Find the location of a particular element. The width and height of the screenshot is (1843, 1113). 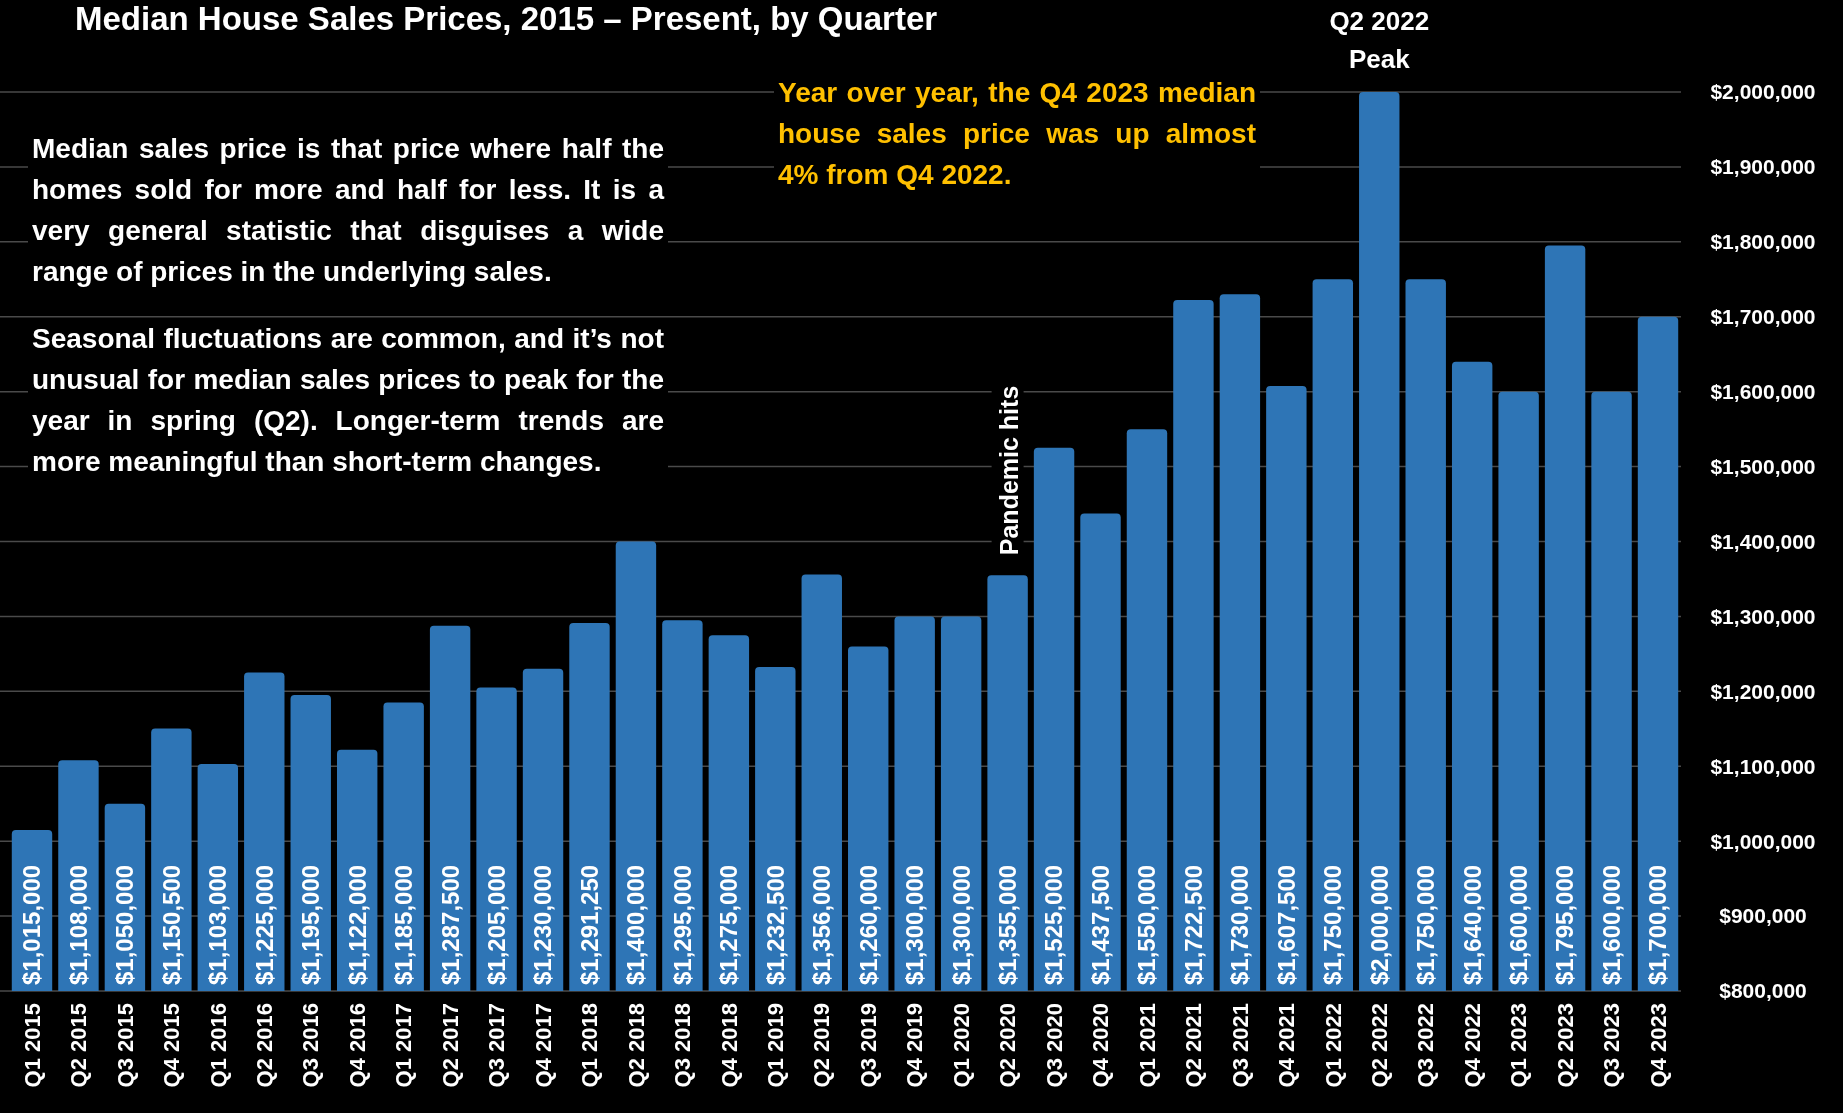

y-tick-label: $2,000,000 is located at coordinates (1763, 92).